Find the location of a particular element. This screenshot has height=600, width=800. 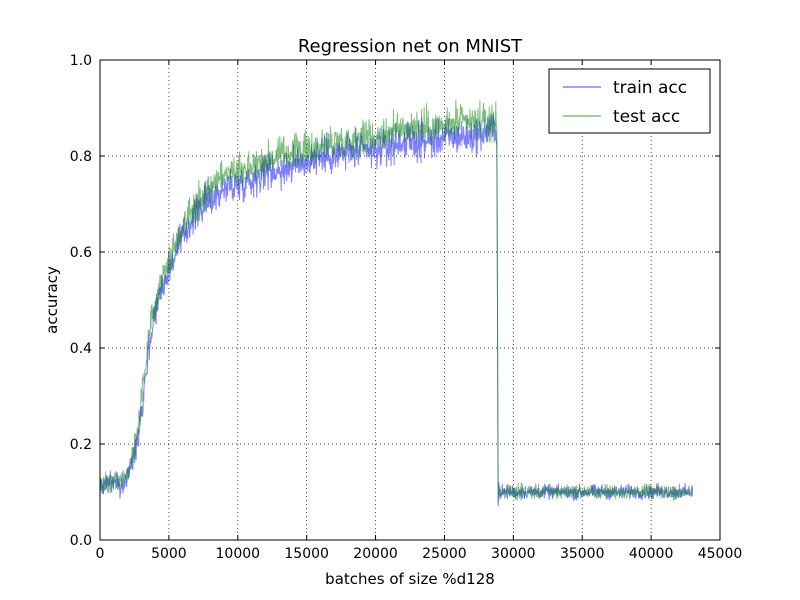

legend-box is located at coordinates (629, 101).